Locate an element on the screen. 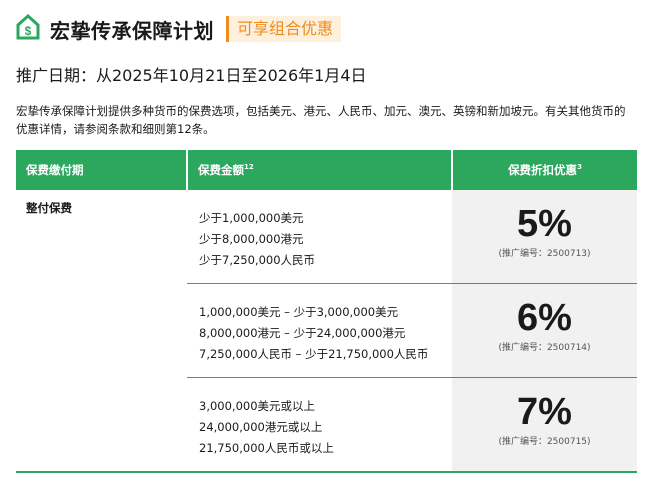 The height and width of the screenshot is (483, 645). page-title: 宏挚传承保障计划 is located at coordinates (132, 30).